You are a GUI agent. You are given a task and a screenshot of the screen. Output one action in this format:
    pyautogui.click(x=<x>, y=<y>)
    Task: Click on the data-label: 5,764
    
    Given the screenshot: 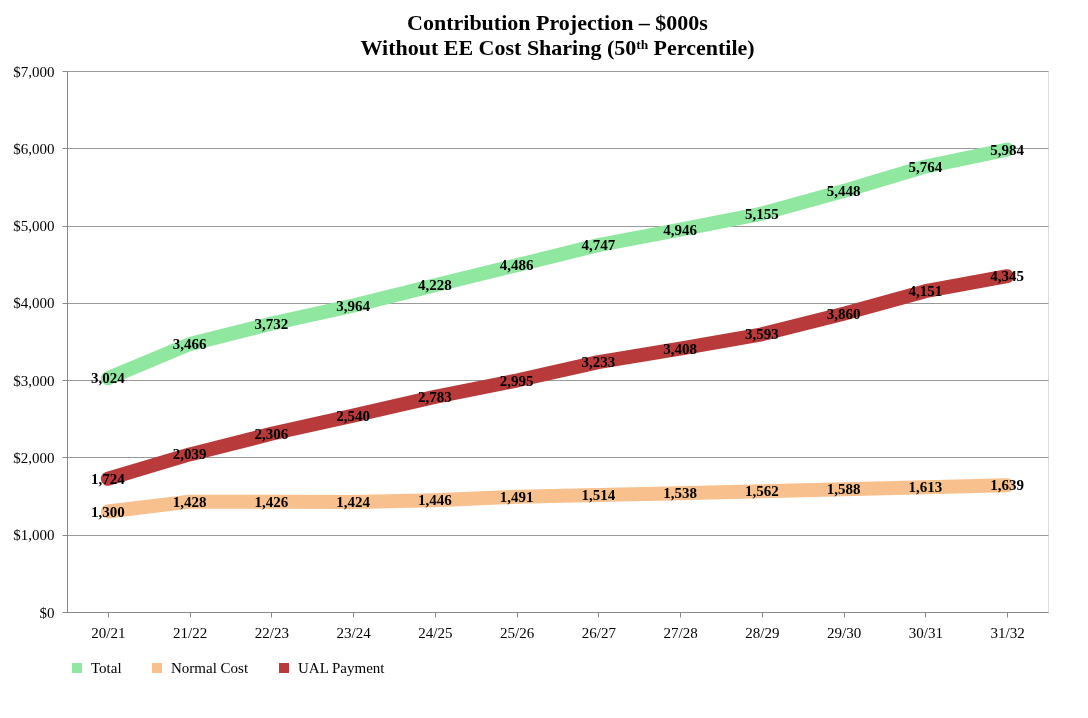 What is the action you would take?
    pyautogui.click(x=925, y=166)
    